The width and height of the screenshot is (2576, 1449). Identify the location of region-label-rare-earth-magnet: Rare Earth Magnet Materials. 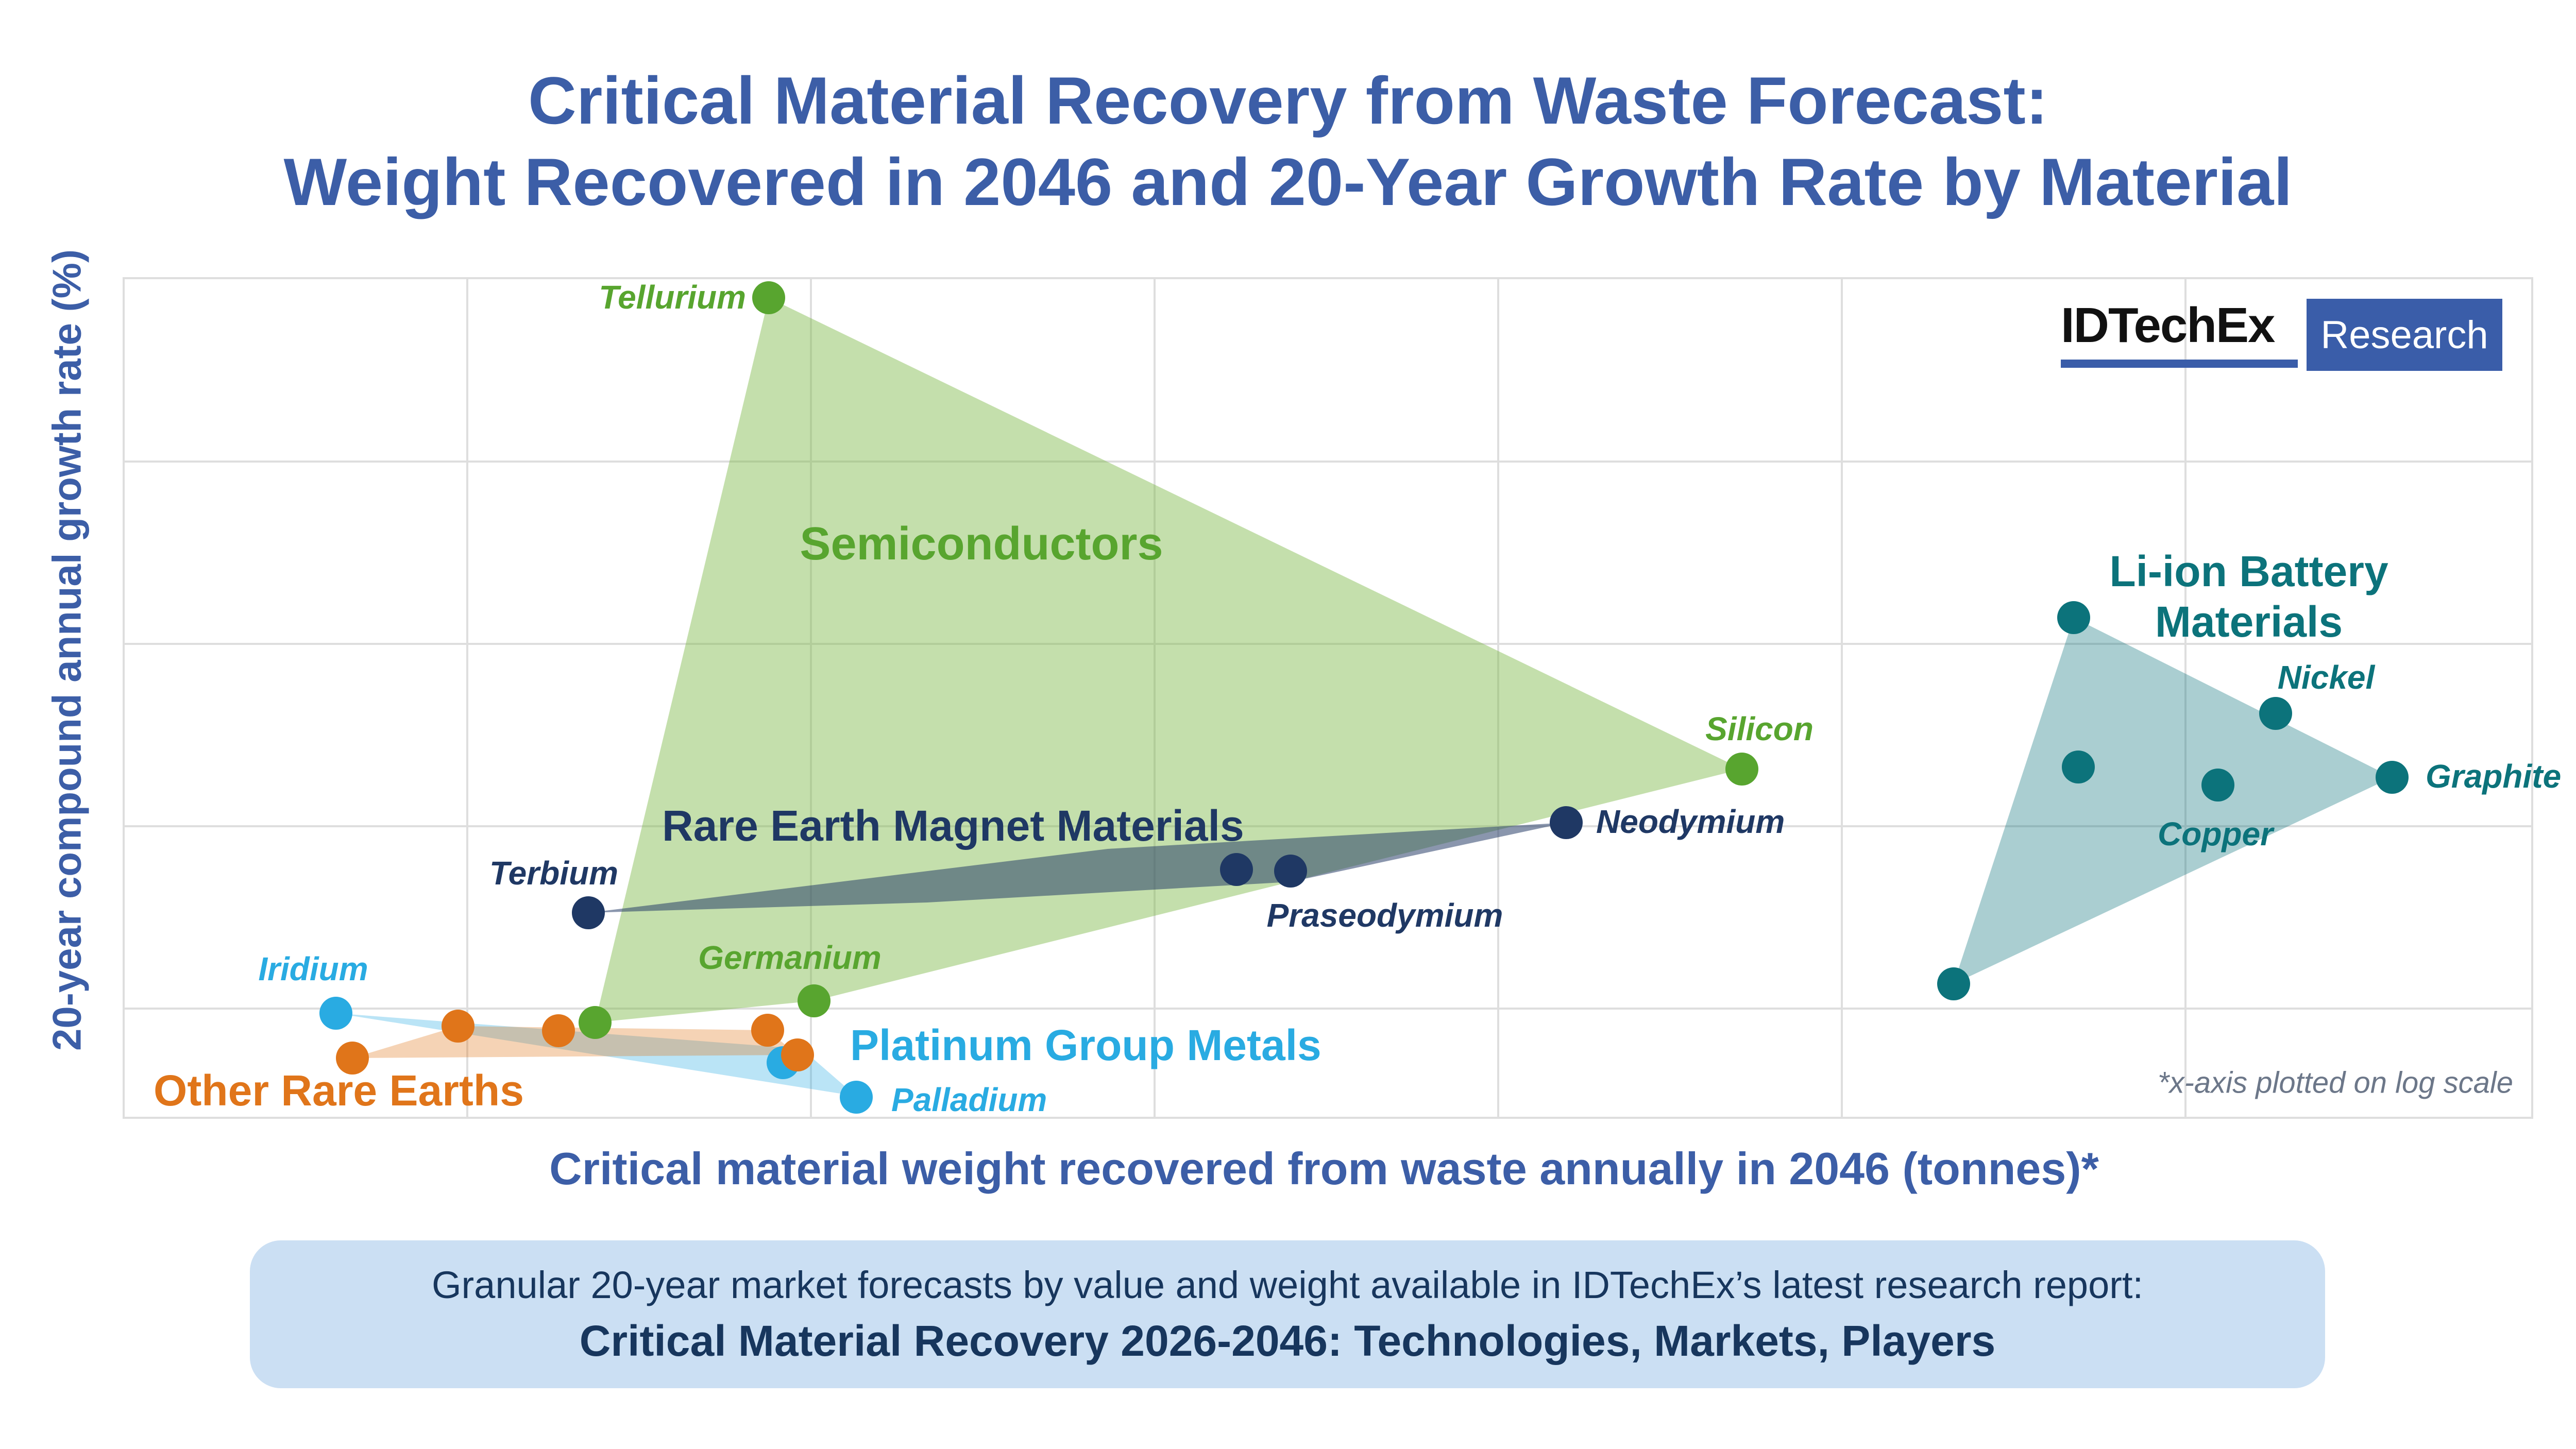
(953, 826).